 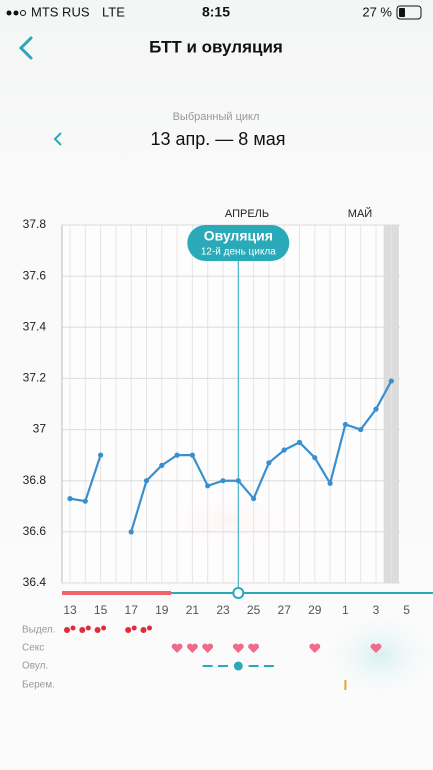 What do you see at coordinates (70, 610) in the screenshot?
I see `x-tick-label: 13` at bounding box center [70, 610].